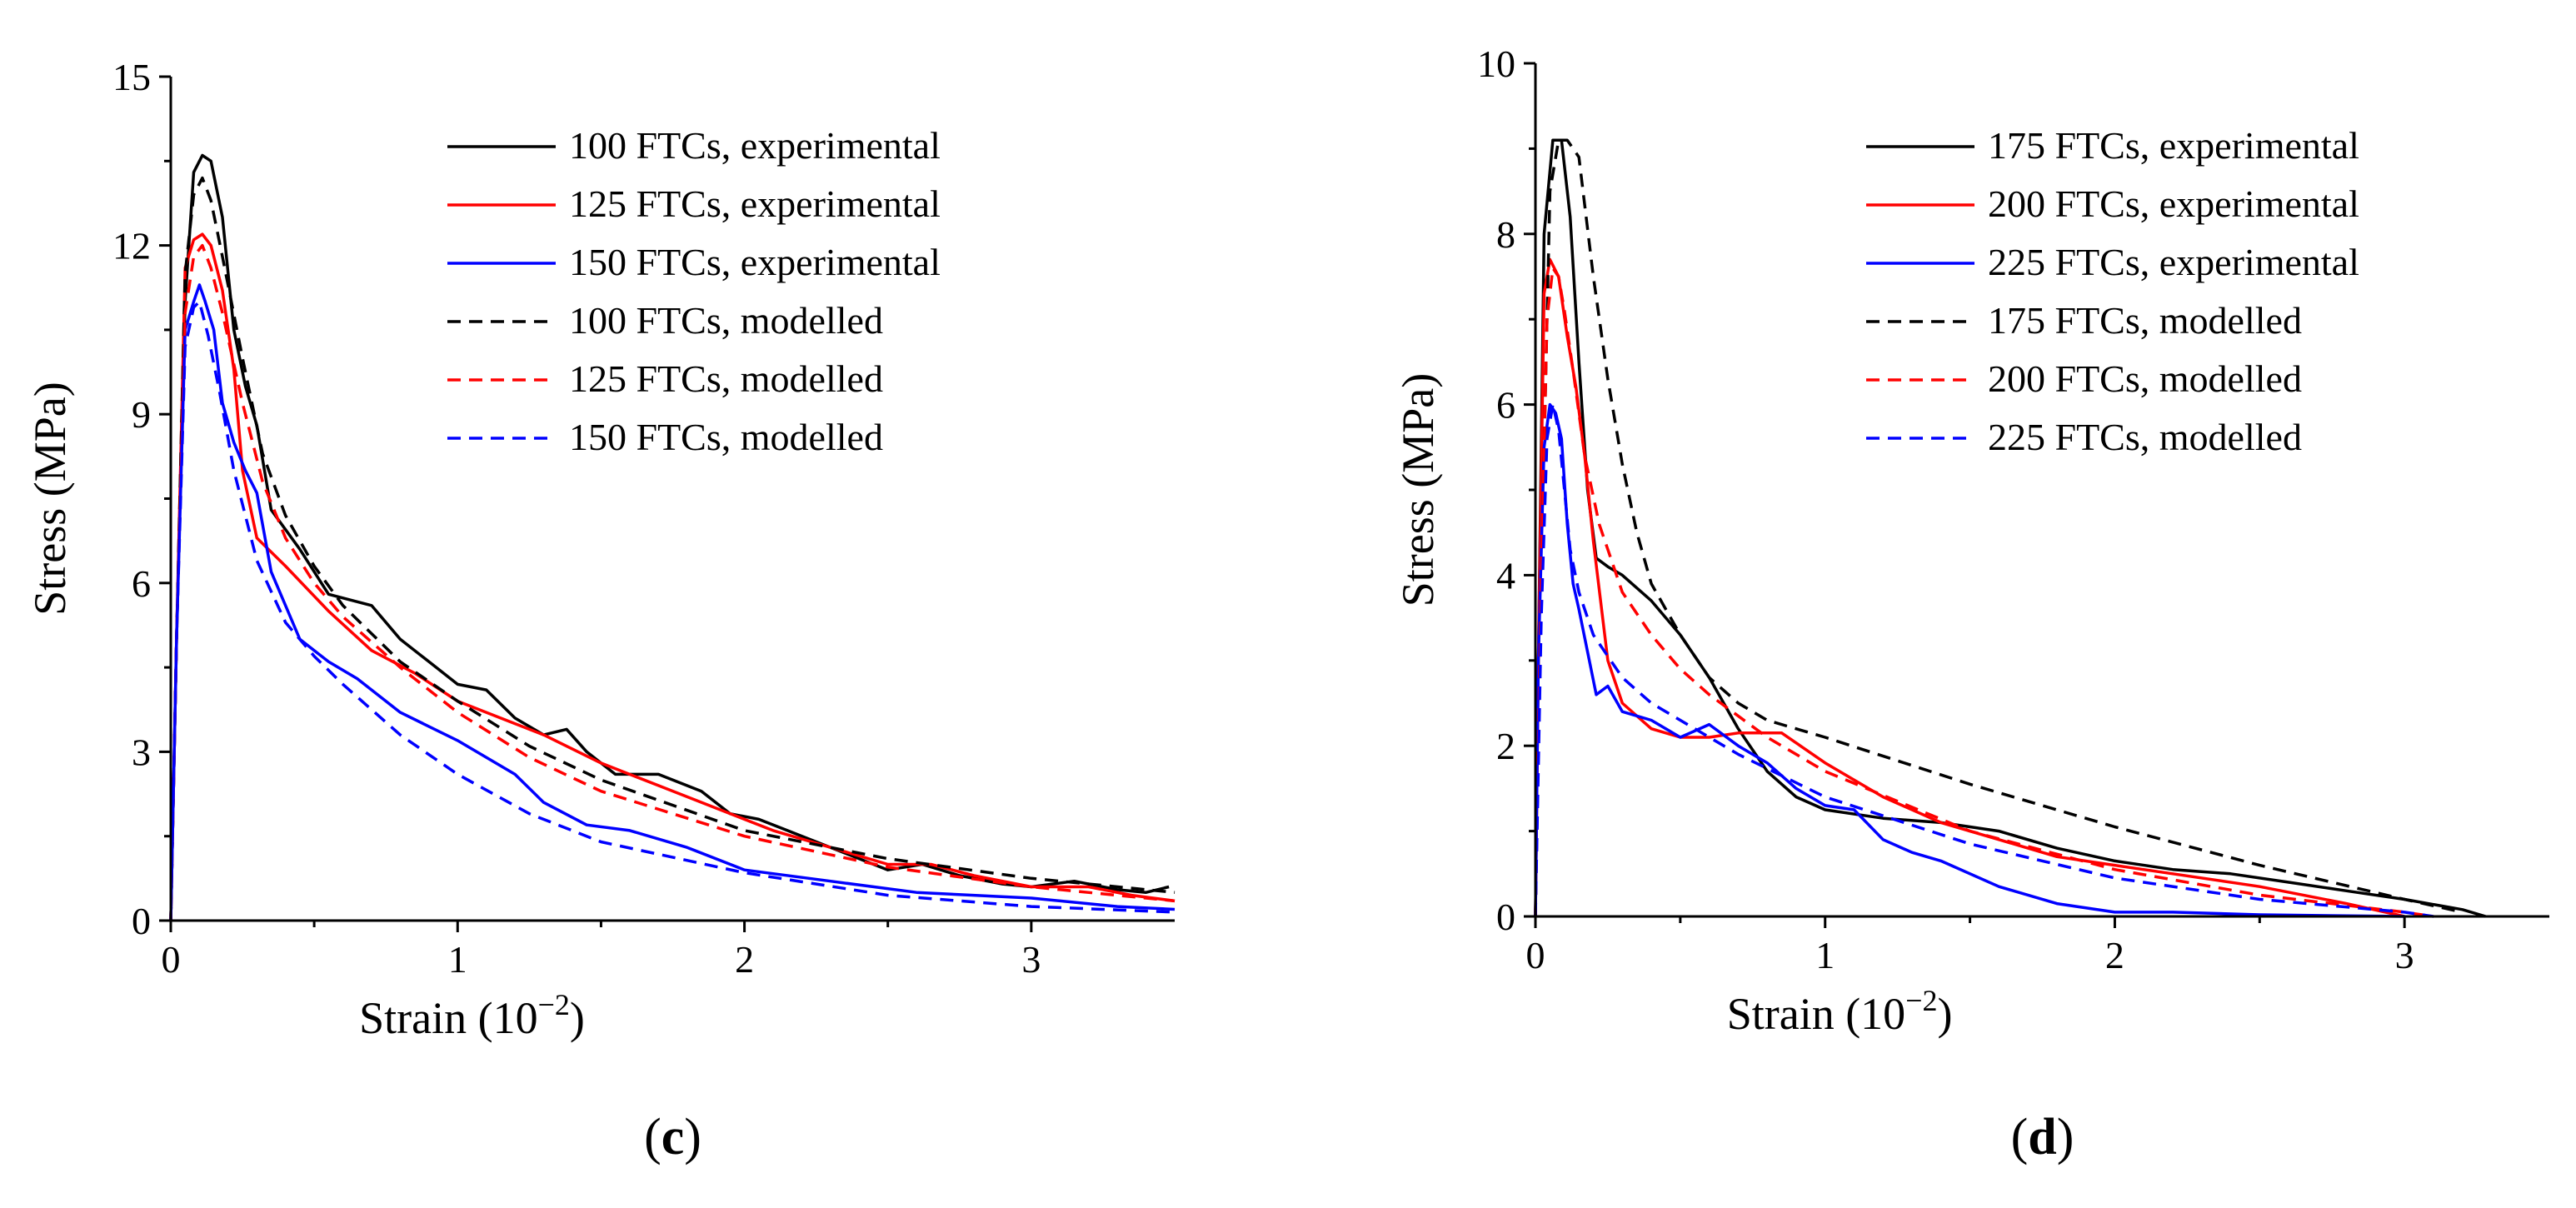 The image size is (2576, 1208). What do you see at coordinates (726, 320) in the screenshot?
I see `legend-label: 100 FTCs, modelled` at bounding box center [726, 320].